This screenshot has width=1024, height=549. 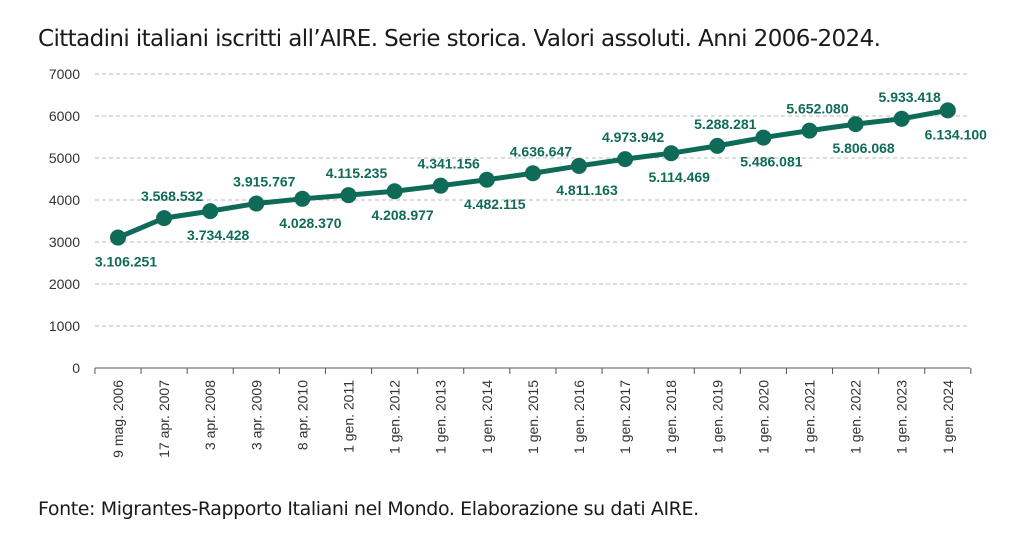 I want to click on data-label: 3.915.767, so click(x=264, y=182).